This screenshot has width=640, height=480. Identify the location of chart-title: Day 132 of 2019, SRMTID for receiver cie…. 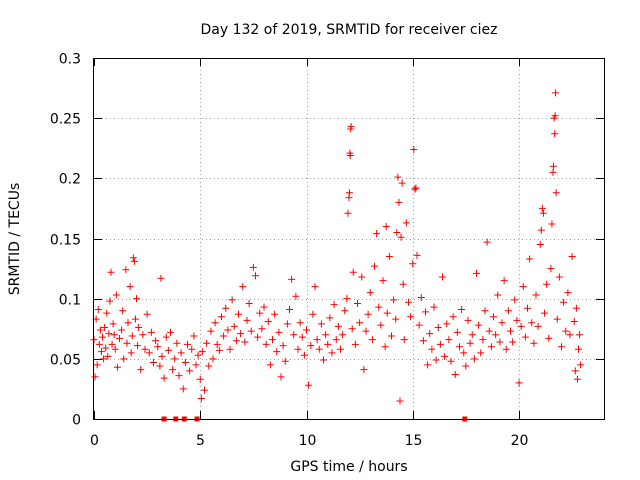
(349, 30).